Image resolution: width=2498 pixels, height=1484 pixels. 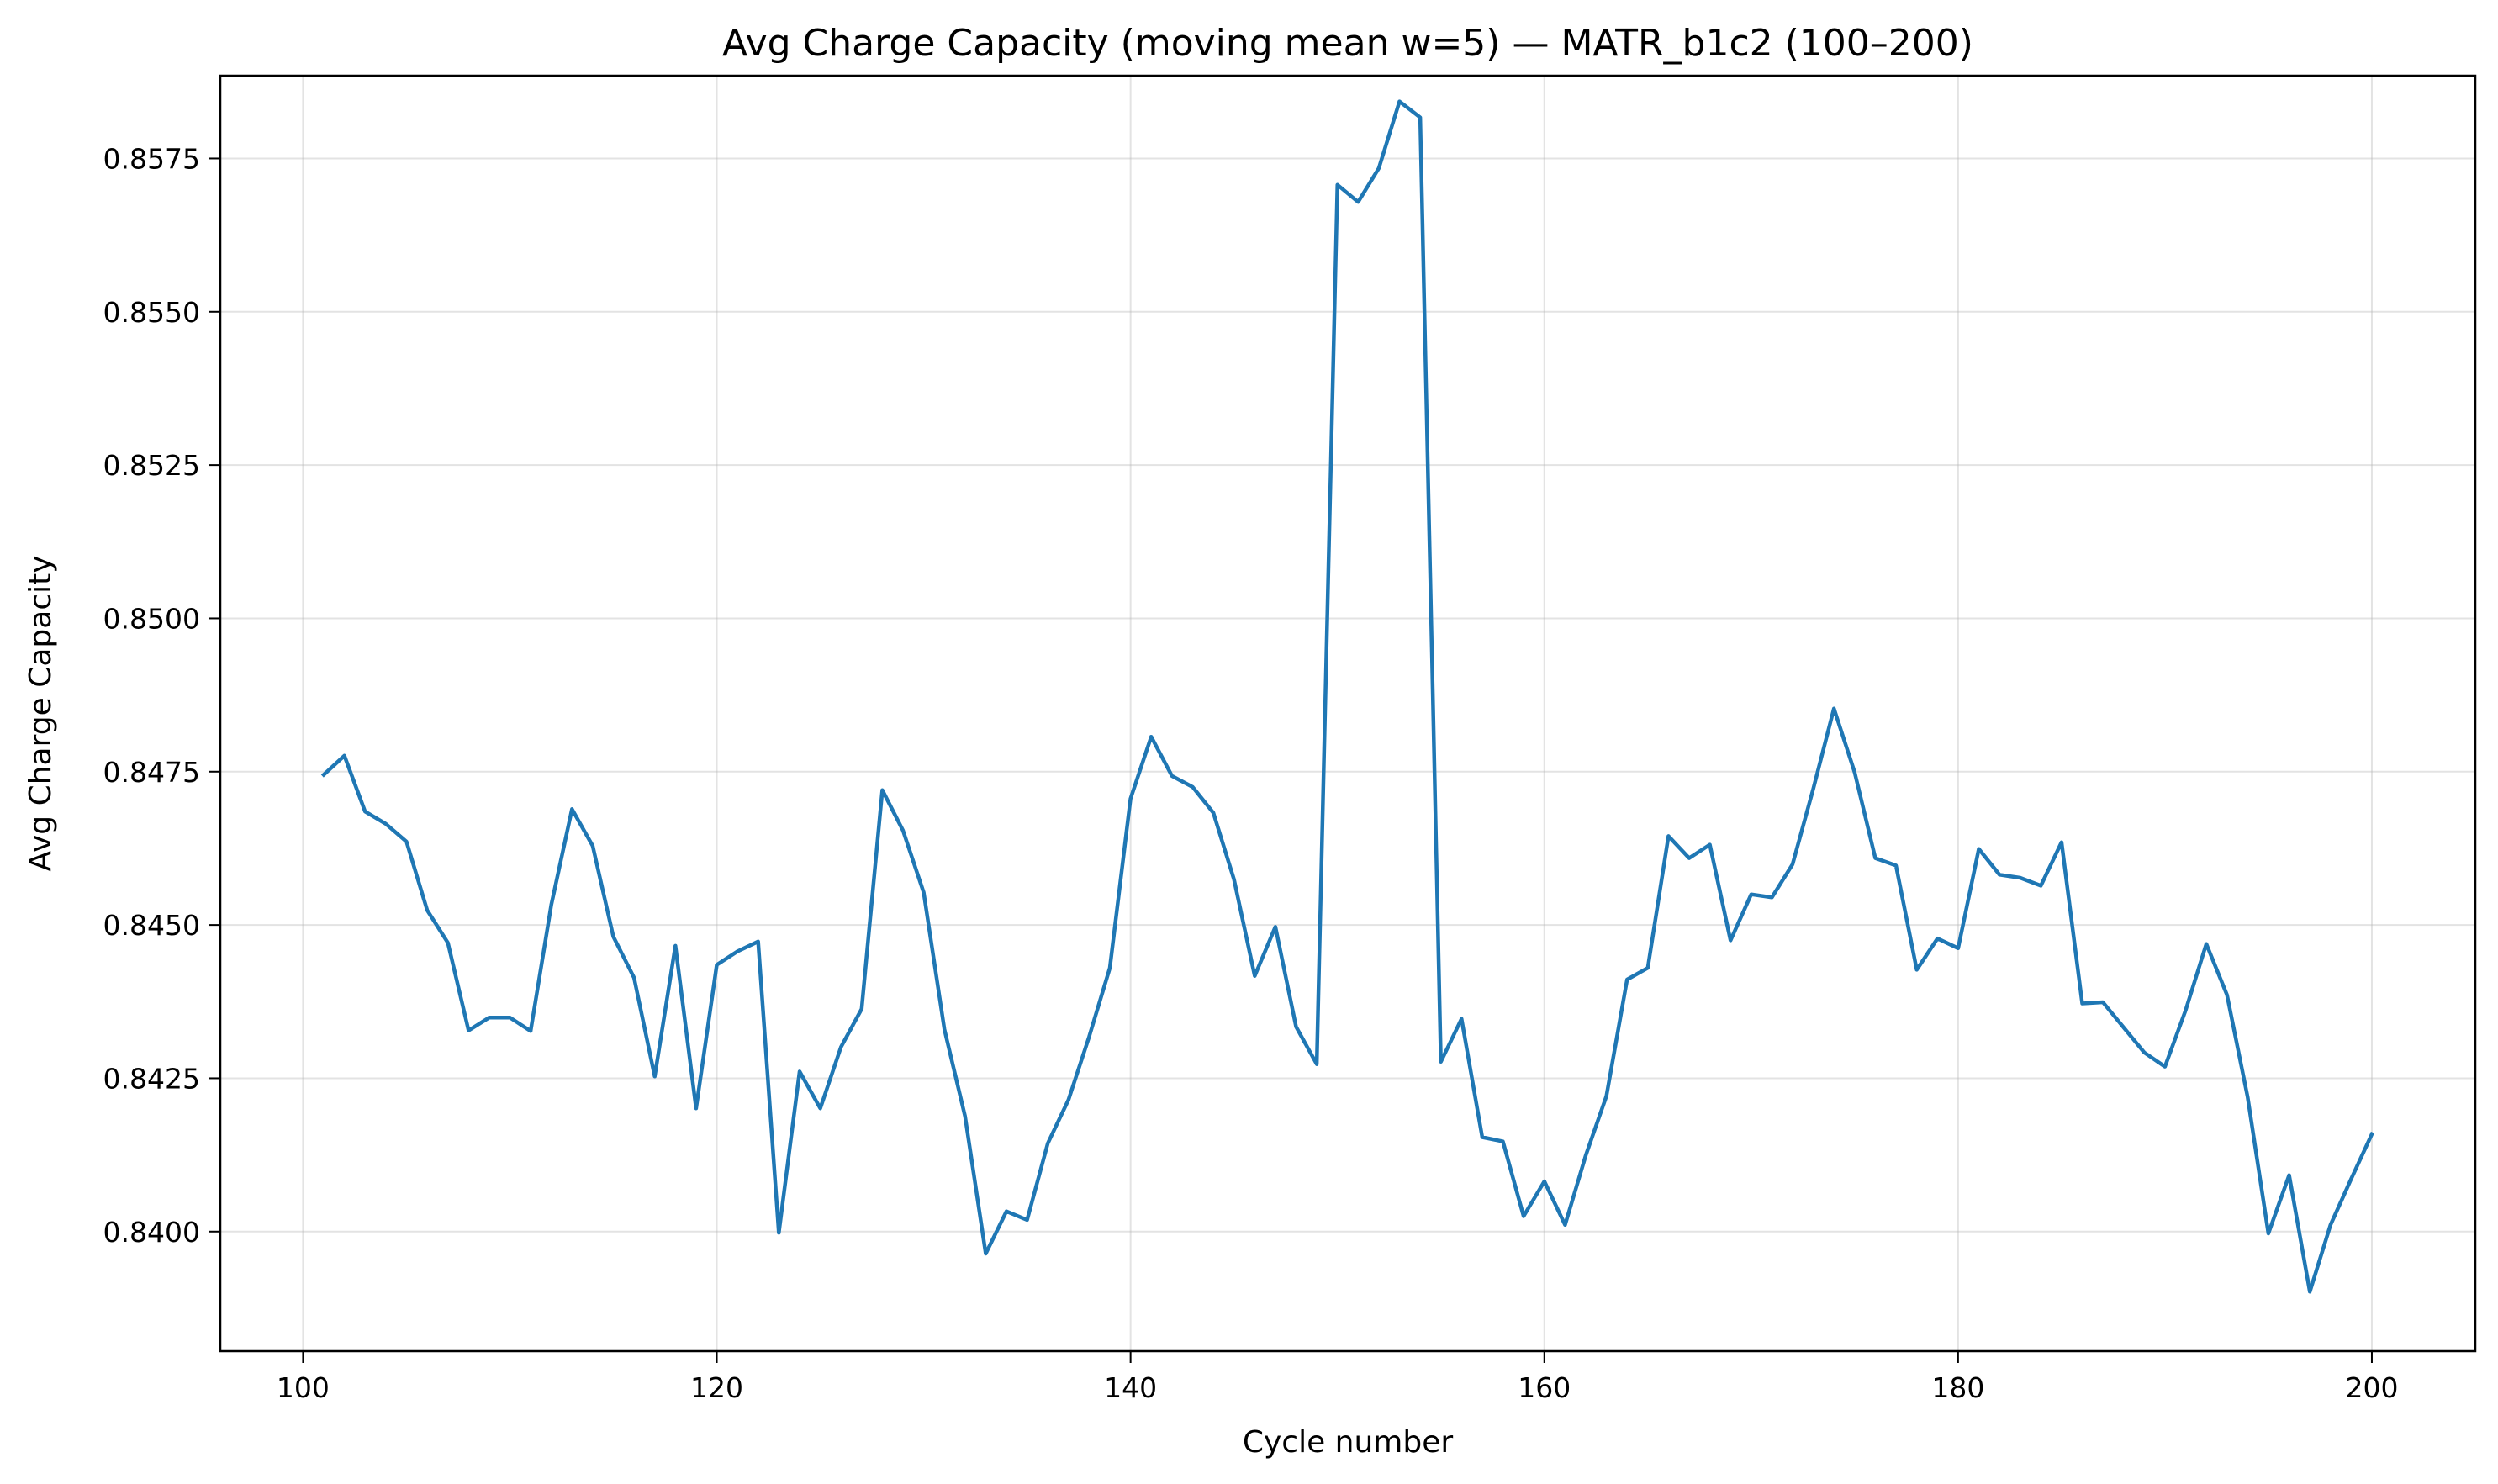 I want to click on y-tick-label: 0.8525, so click(x=151, y=465).